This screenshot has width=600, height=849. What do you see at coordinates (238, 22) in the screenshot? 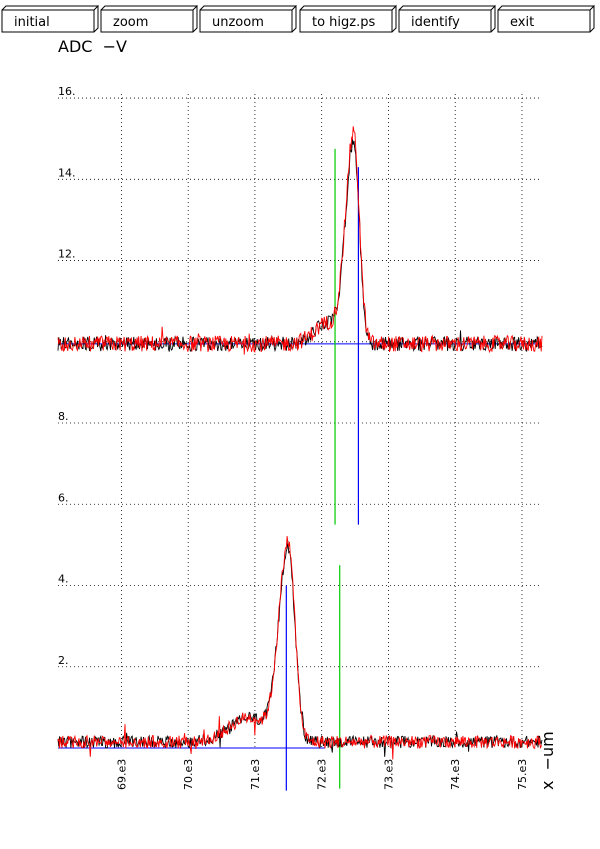
I see `unzoom-label: unzoom` at bounding box center [238, 22].